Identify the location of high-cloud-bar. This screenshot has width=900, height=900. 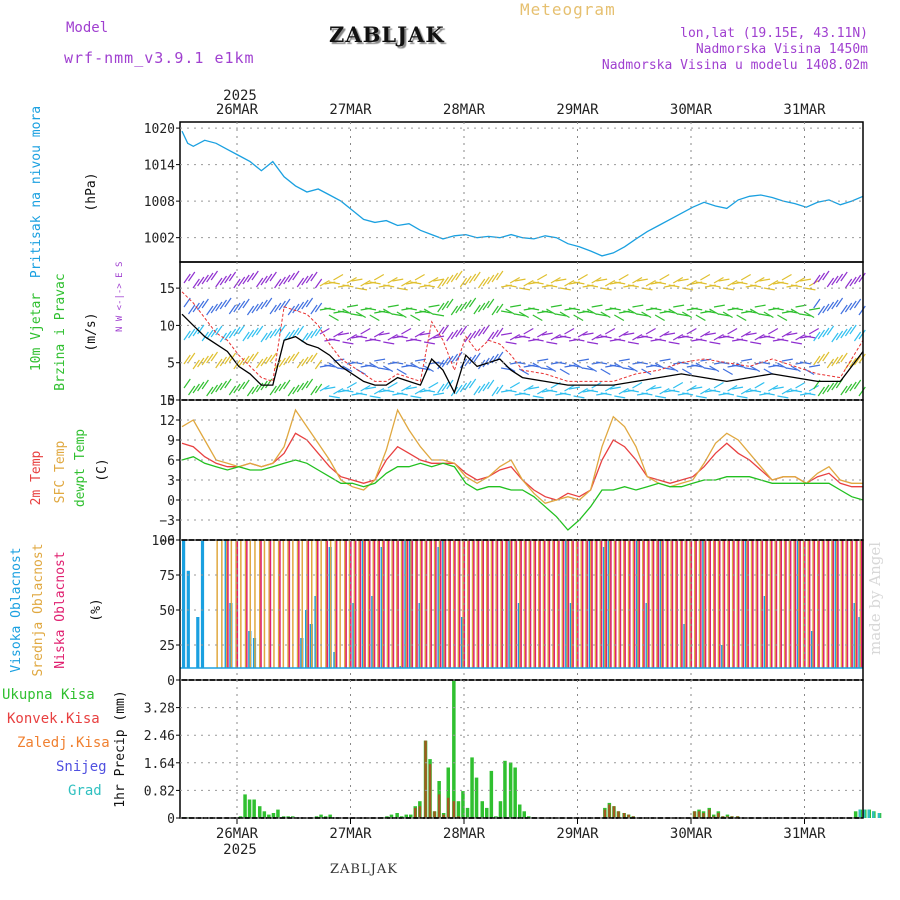
(202, 604).